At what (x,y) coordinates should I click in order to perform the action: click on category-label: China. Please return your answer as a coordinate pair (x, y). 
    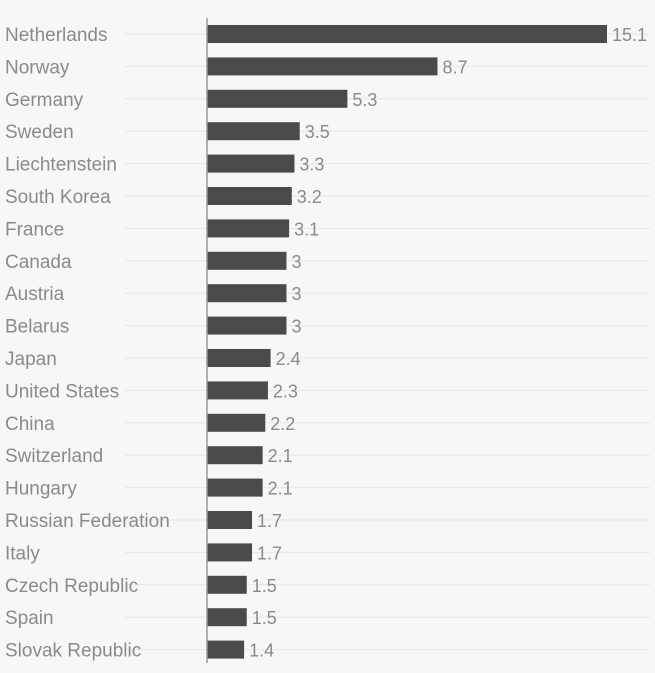
    Looking at the image, I should click on (30, 424).